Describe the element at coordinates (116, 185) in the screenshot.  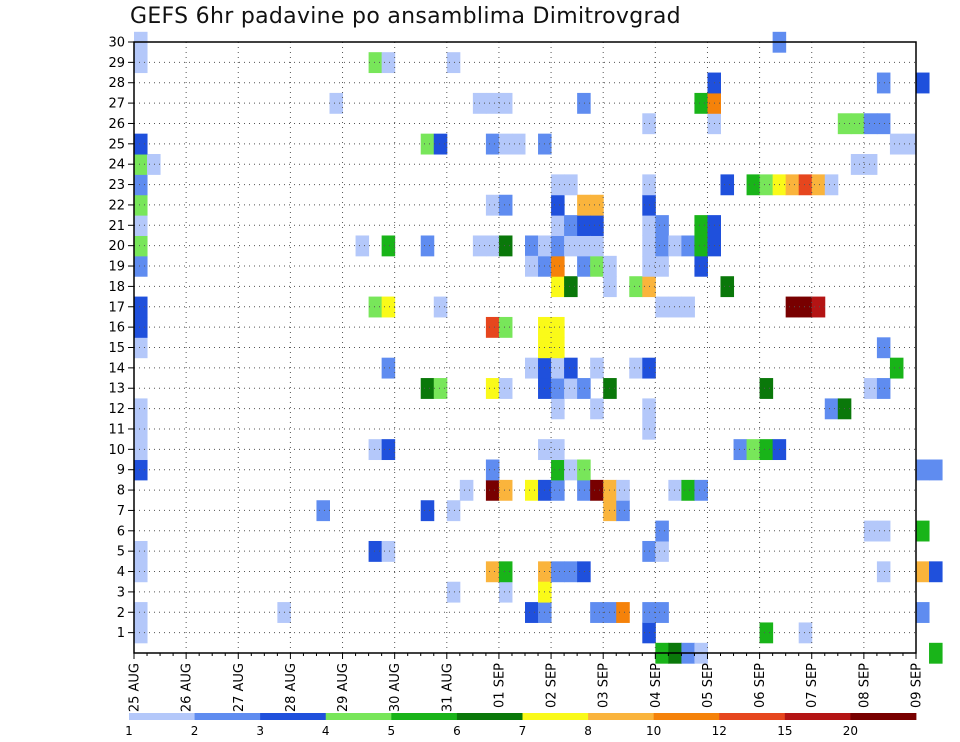
I see `y-tick-label: 23` at that location.